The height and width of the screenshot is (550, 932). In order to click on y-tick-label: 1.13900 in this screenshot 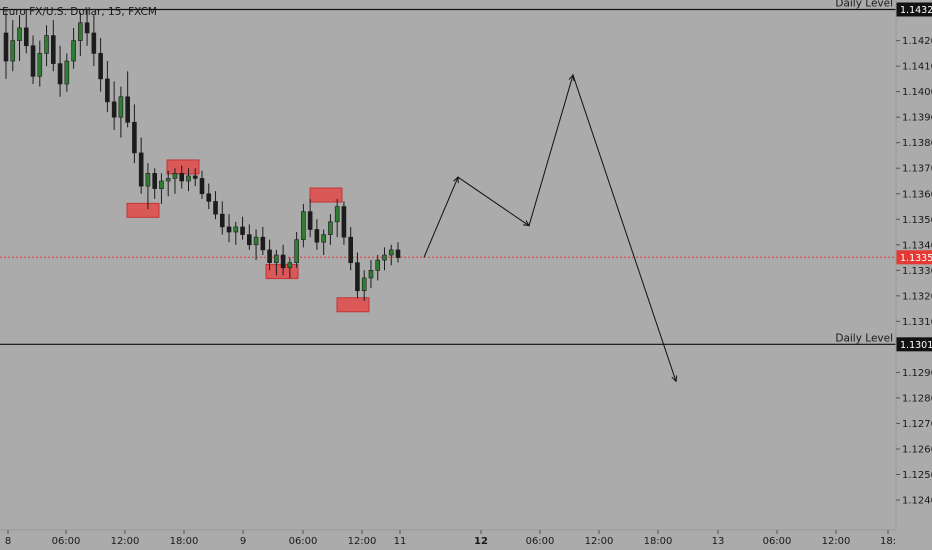, I will do `click(917, 118)`.